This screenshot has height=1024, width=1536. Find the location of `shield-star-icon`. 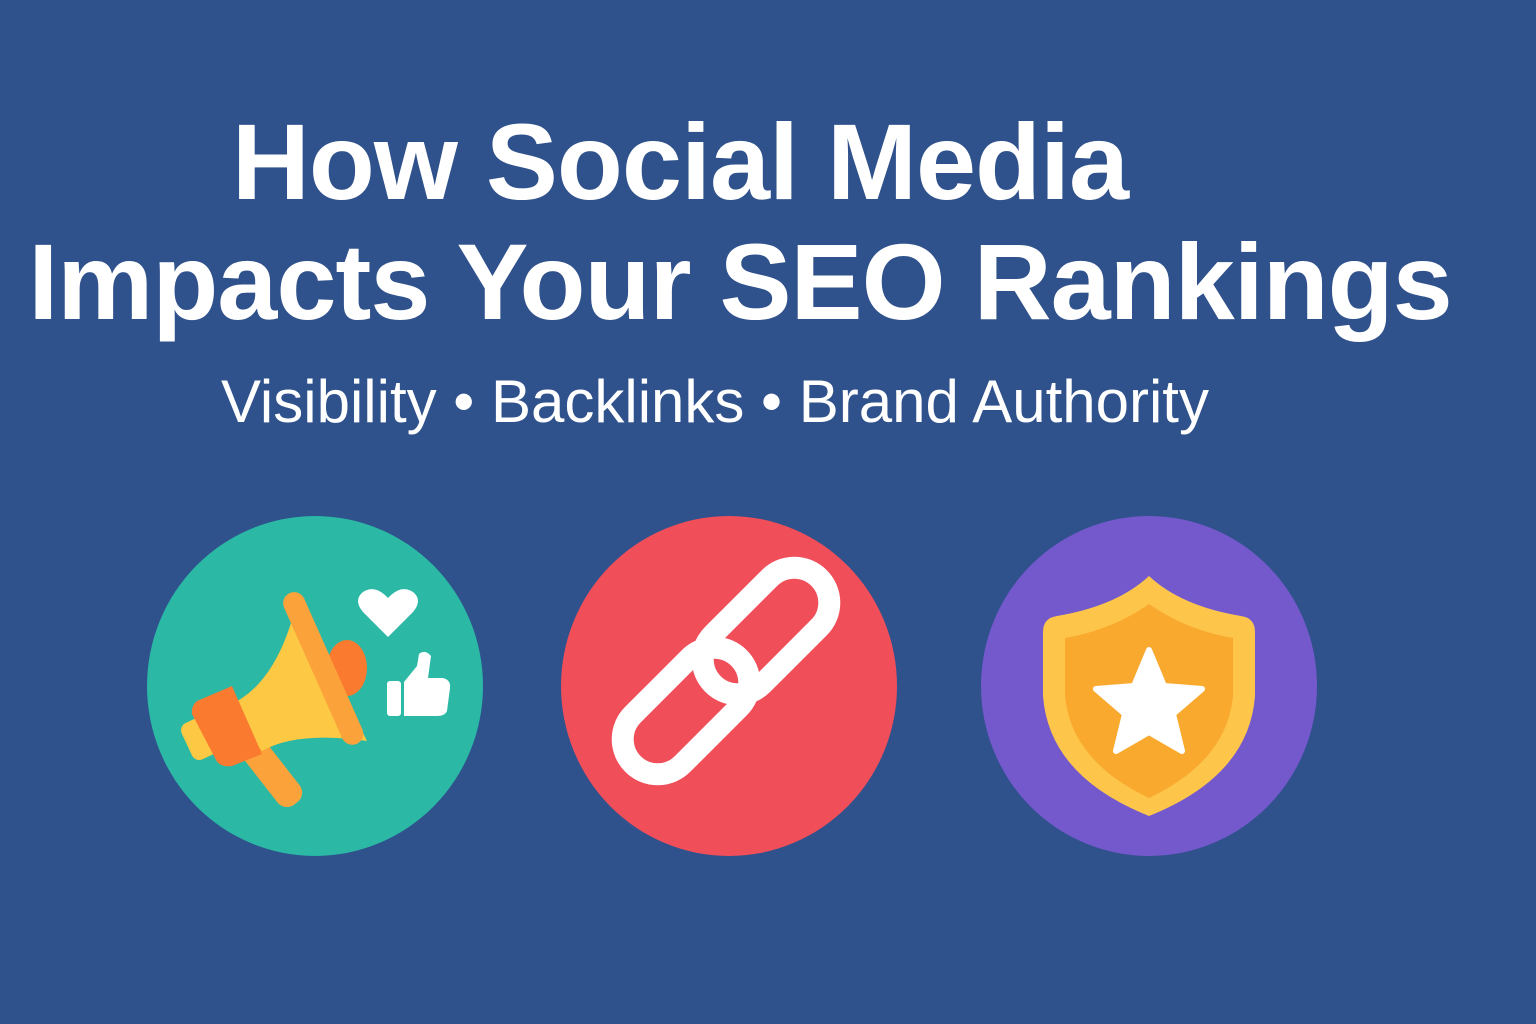

shield-star-icon is located at coordinates (1149, 696).